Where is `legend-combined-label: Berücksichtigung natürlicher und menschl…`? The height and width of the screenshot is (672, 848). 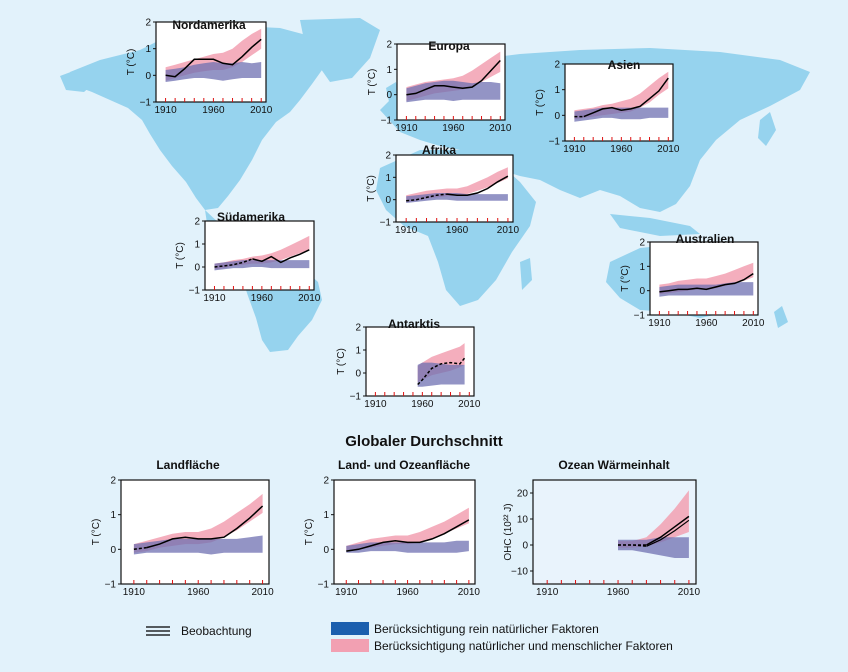 legend-combined-label: Berücksichtigung natürlicher und menschl… is located at coordinates (523, 646).